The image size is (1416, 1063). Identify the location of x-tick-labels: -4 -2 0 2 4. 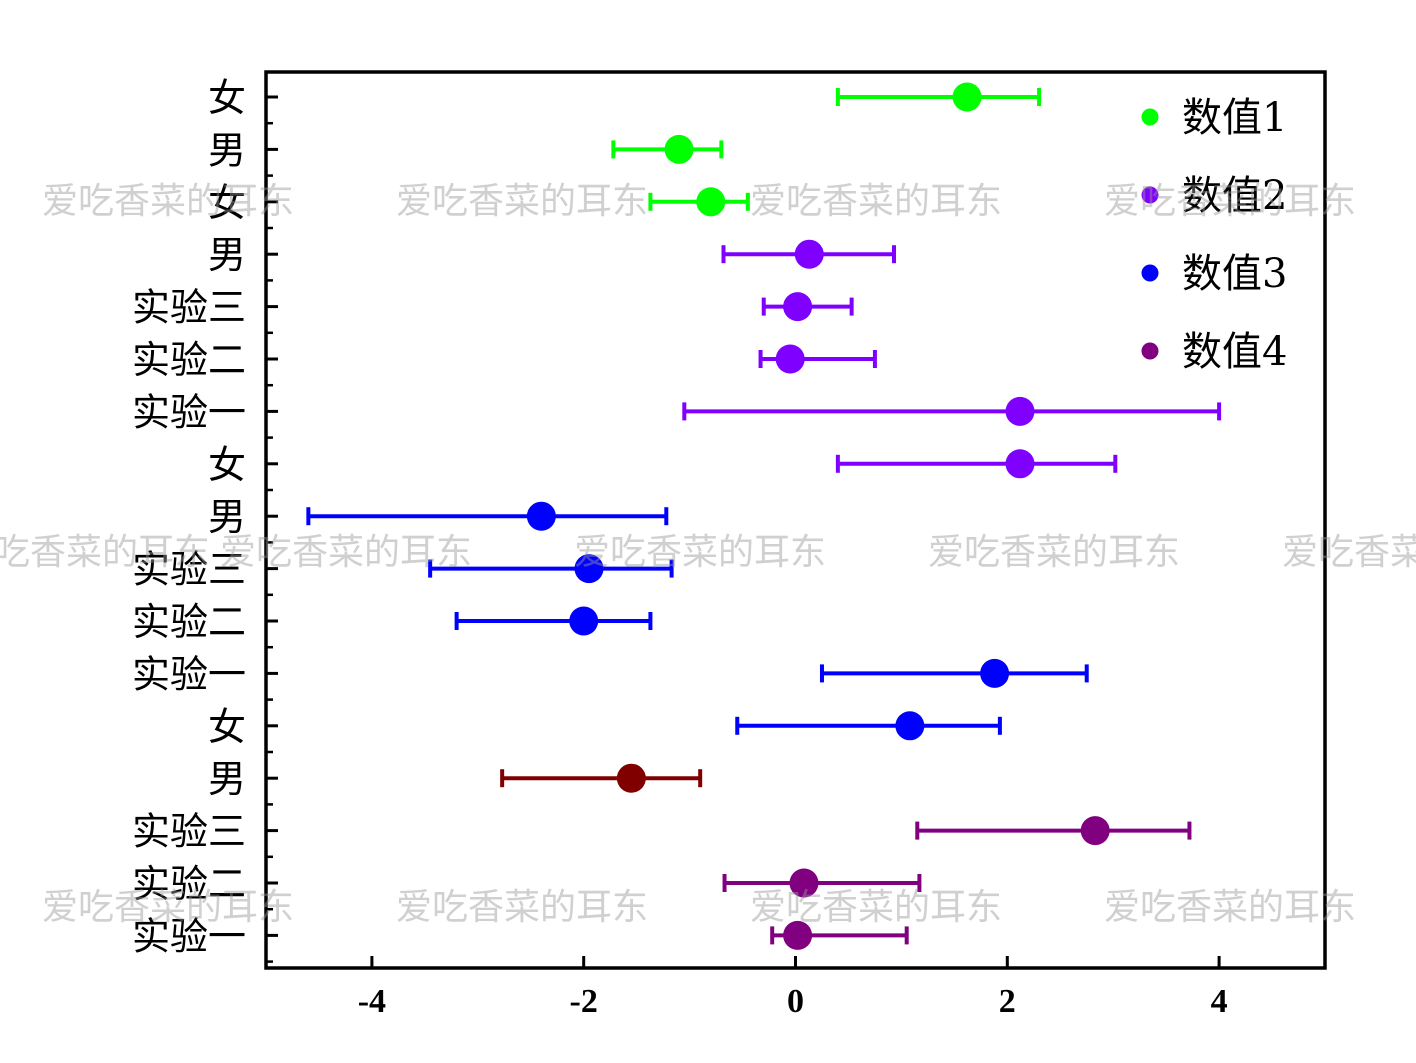
(793, 1001).